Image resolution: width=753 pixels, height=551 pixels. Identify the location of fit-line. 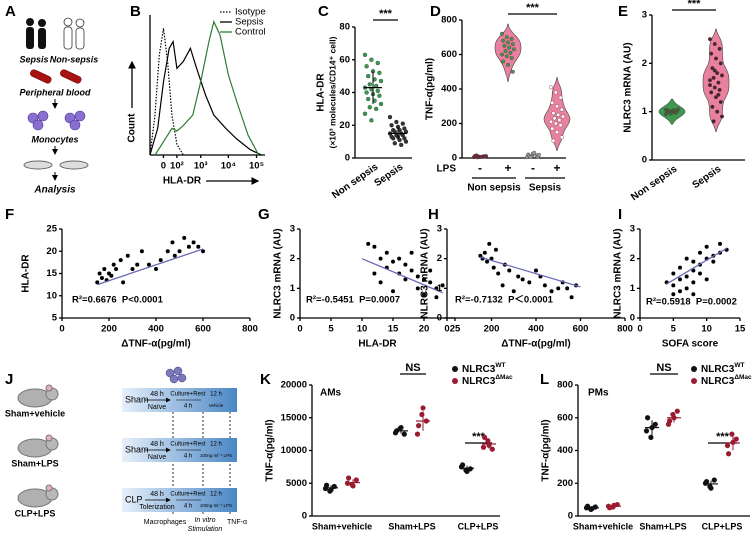
(696, 266).